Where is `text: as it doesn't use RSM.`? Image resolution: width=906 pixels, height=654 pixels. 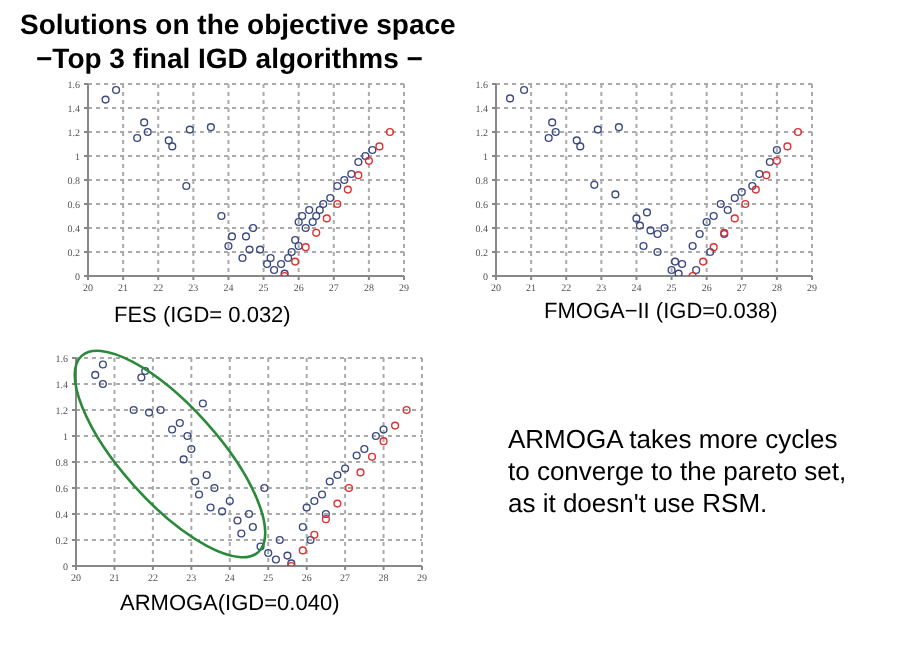
text: as it doesn't use RSM. is located at coordinates (639, 504).